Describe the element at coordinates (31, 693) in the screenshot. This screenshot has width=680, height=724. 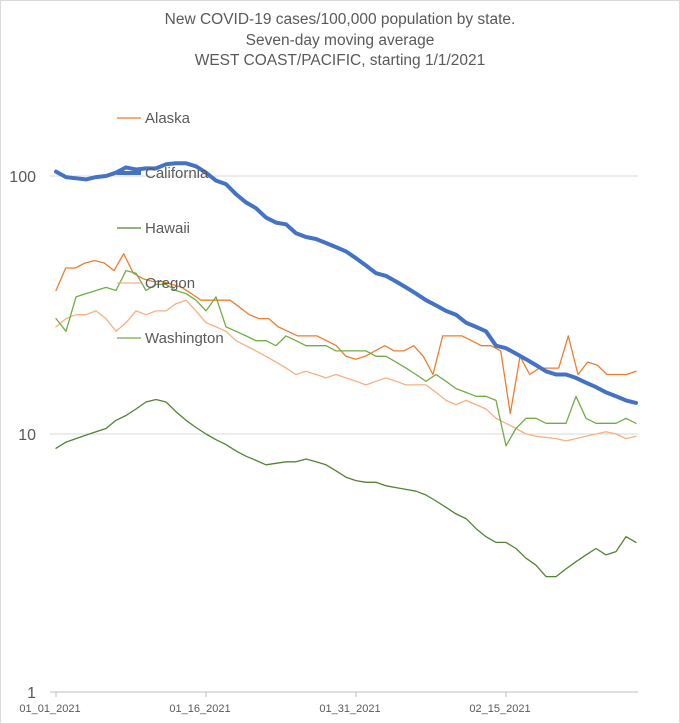
I see `y-tick-label-1: 1` at that location.